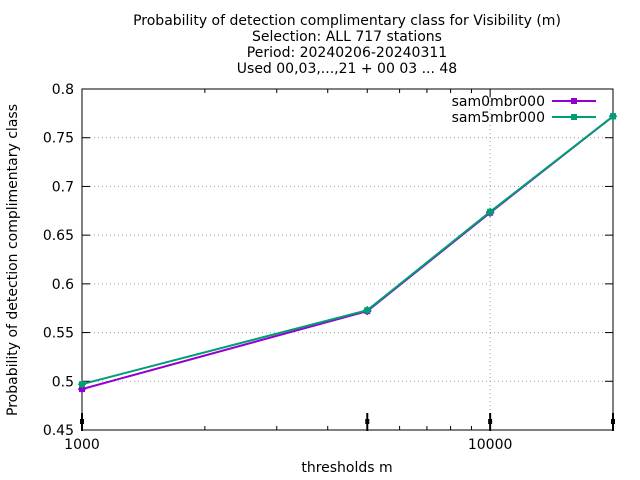 The height and width of the screenshot is (480, 640). I want to click on y-tick-label: 0.55, so click(58, 334).